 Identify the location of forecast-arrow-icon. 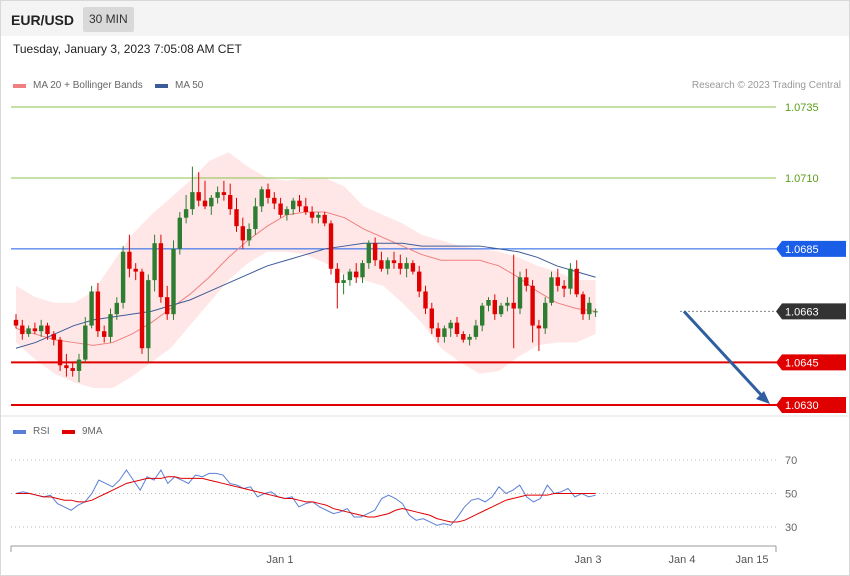
(726, 357).